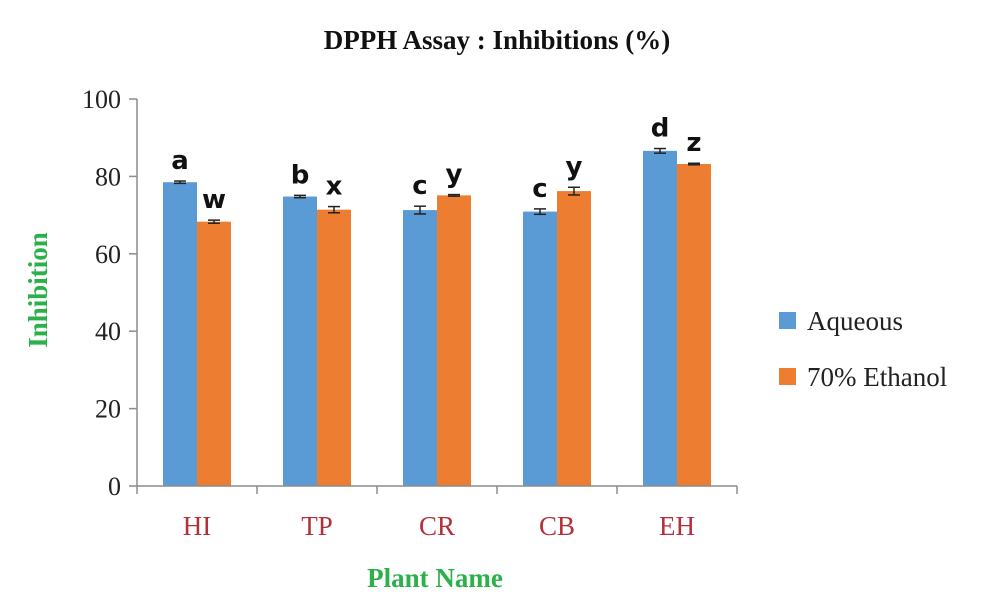 This screenshot has width=1000, height=609. Describe the element at coordinates (114, 486) in the screenshot. I see `y-tick-label: 0` at that location.